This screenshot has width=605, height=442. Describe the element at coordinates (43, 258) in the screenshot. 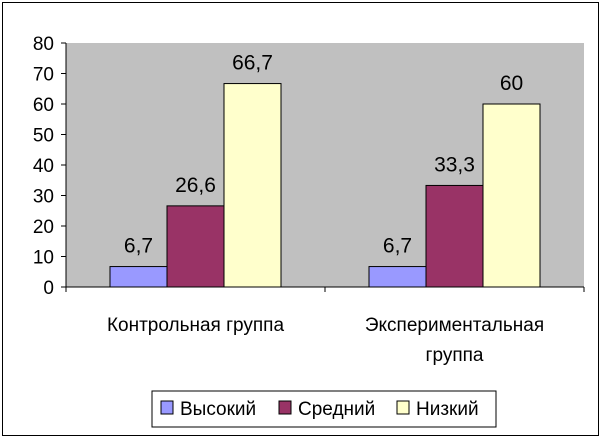

I see `y-tick-label: 10` at that location.